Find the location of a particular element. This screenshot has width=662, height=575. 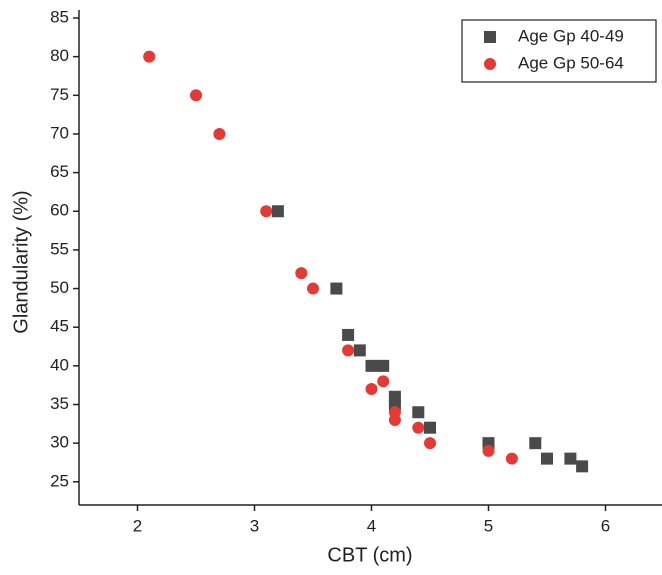

x-axis-title: CBT (cm) is located at coordinates (369, 555).